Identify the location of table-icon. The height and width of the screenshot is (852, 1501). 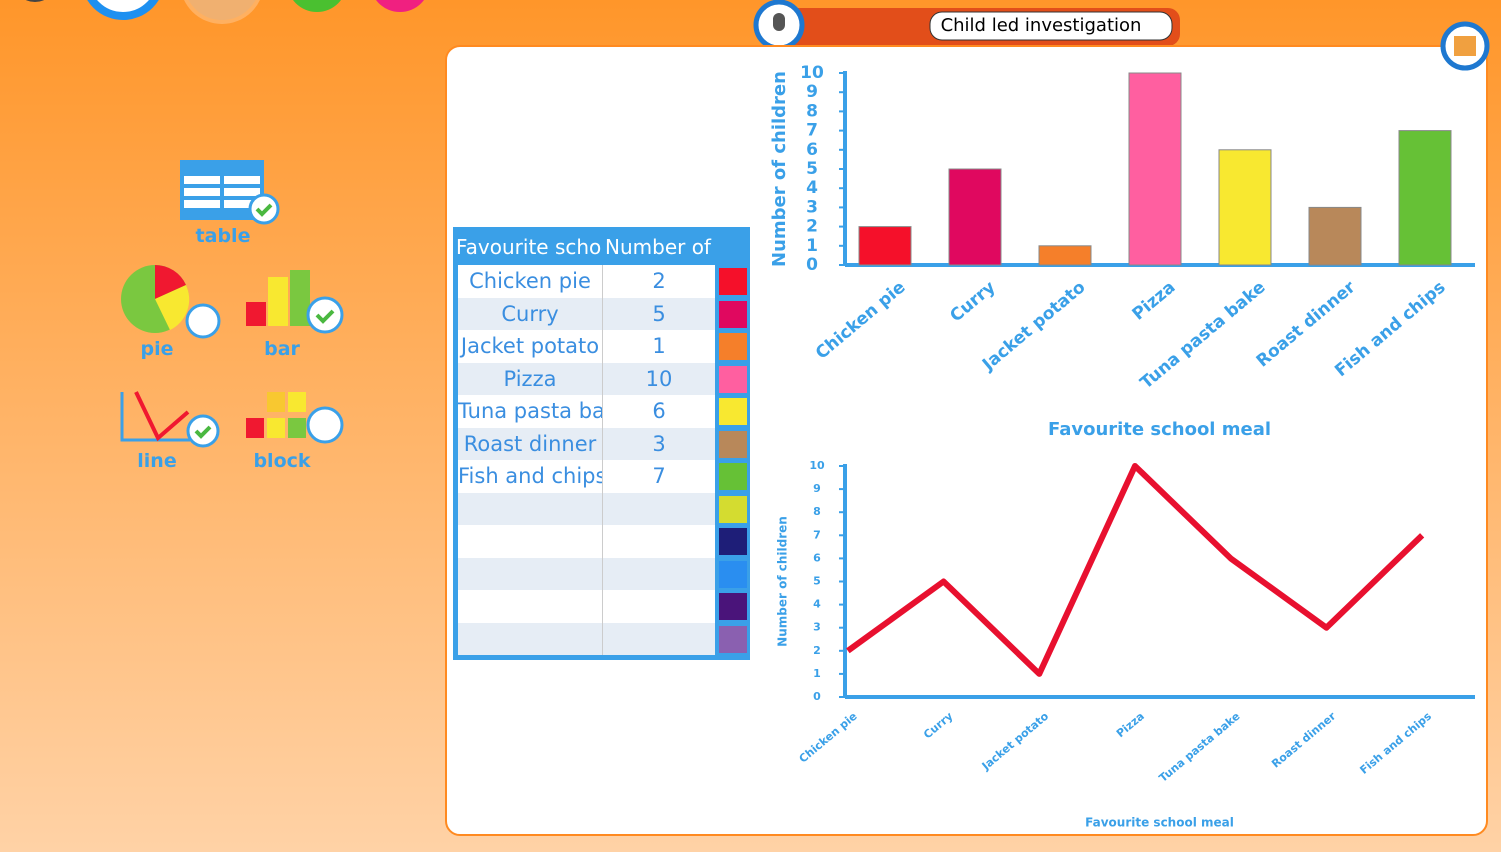
(230, 192).